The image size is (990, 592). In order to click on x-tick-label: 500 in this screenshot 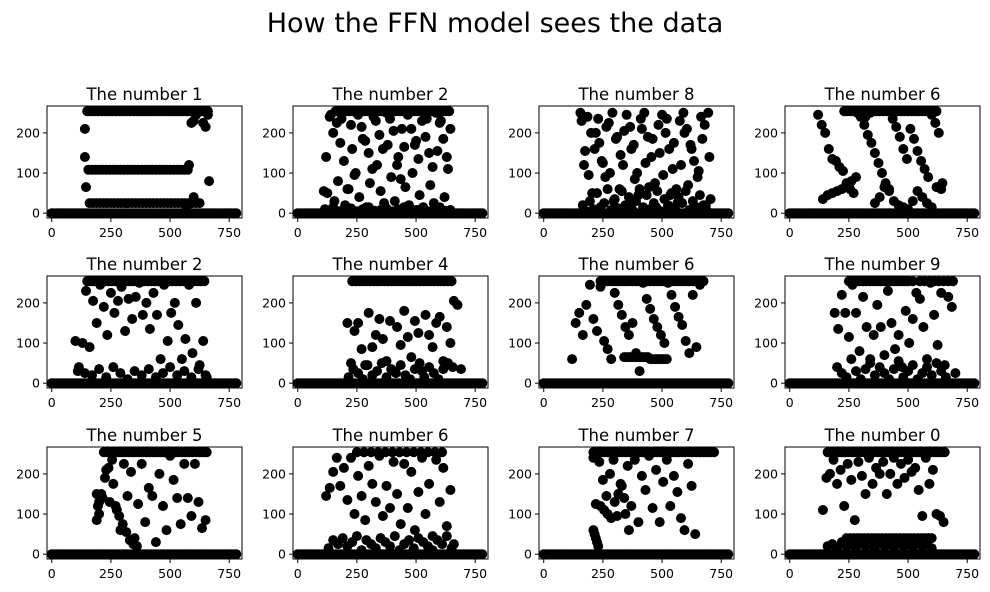, I will do `click(170, 402)`.